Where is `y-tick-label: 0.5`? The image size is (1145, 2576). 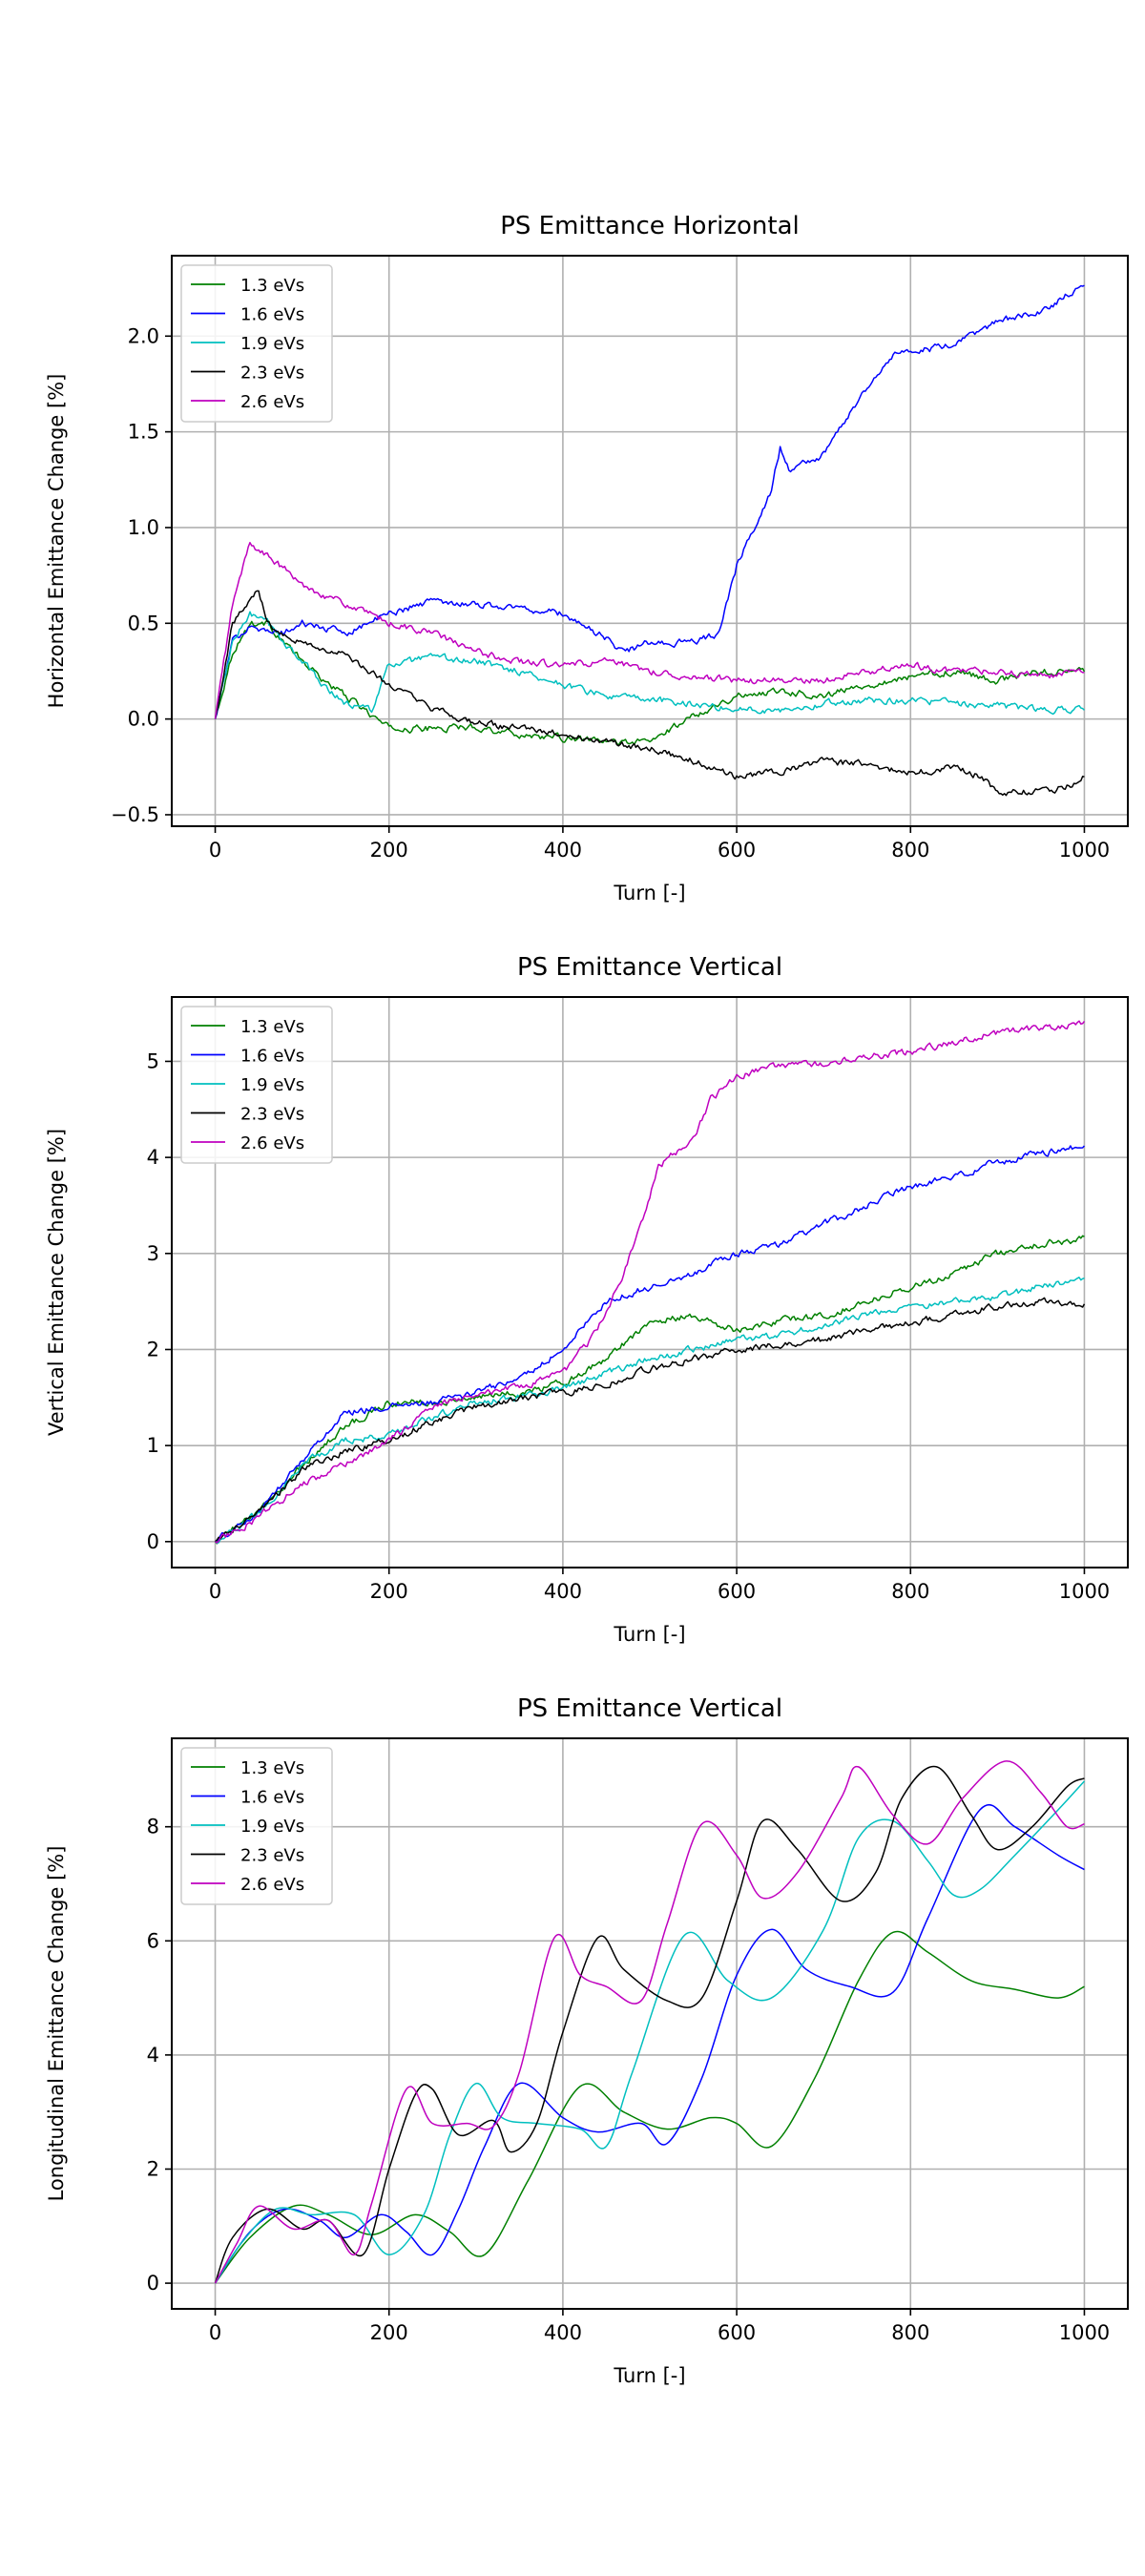 y-tick-label: 0.5 is located at coordinates (144, 623).